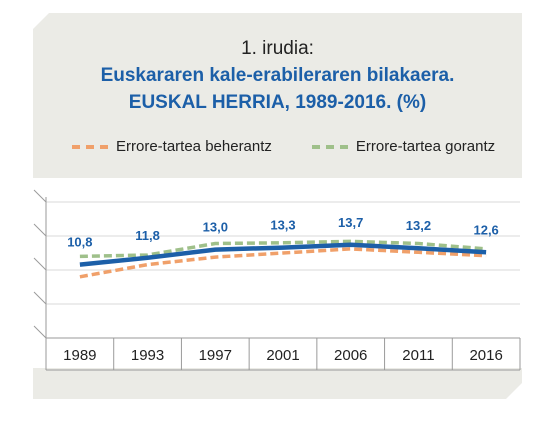  Describe the element at coordinates (79, 242) in the screenshot. I see `data-label-1989: 10,8` at that location.